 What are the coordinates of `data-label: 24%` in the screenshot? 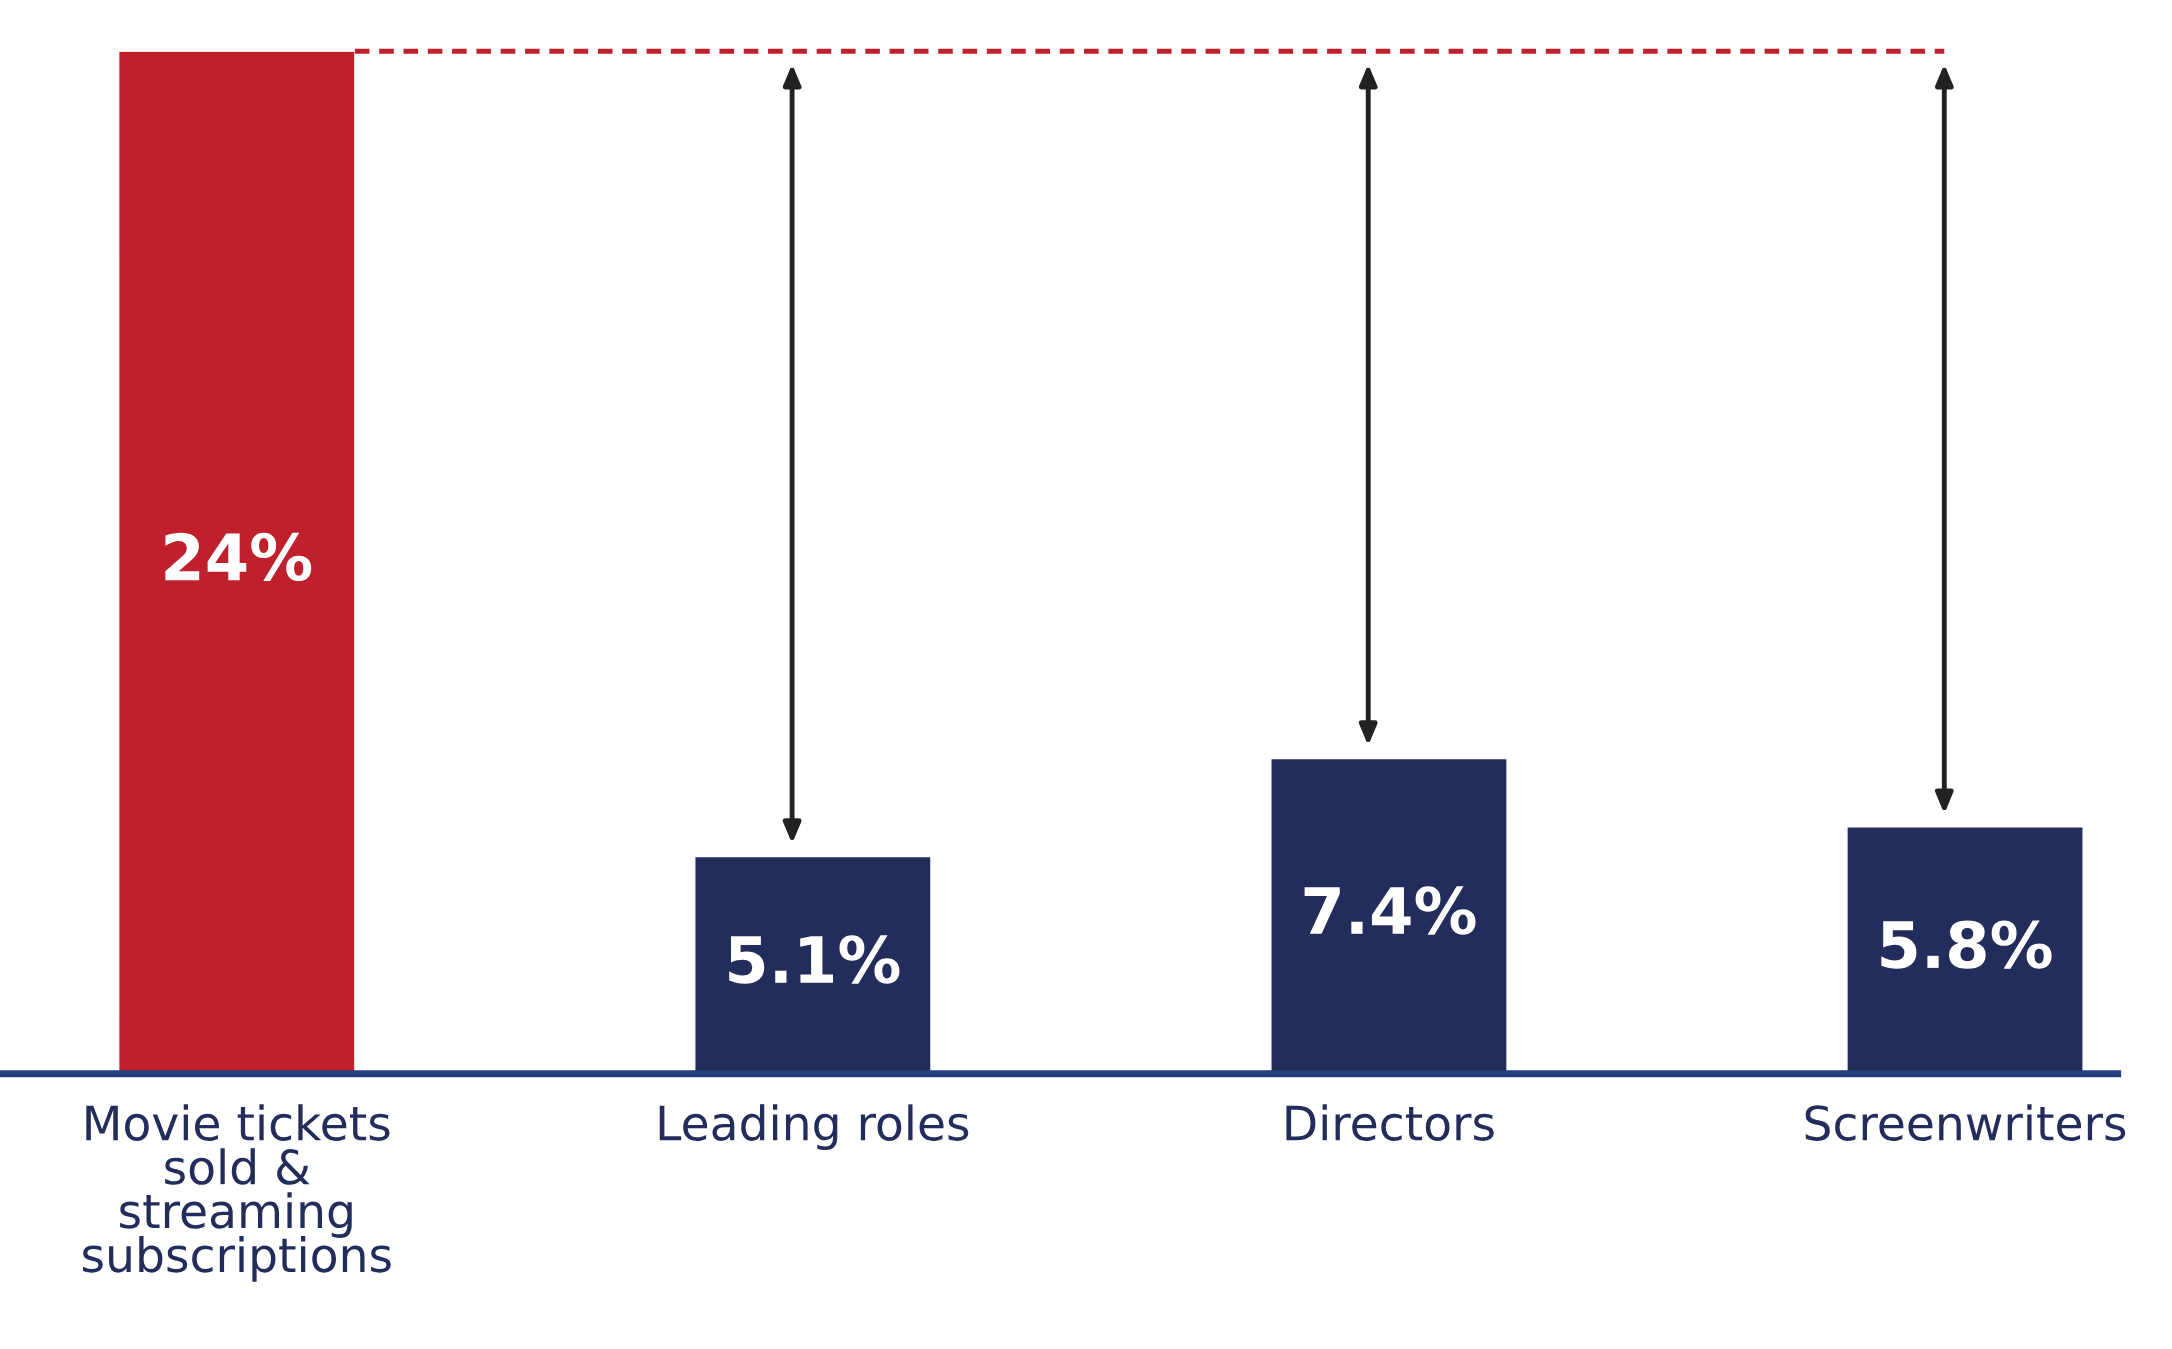 It's located at (238, 557).